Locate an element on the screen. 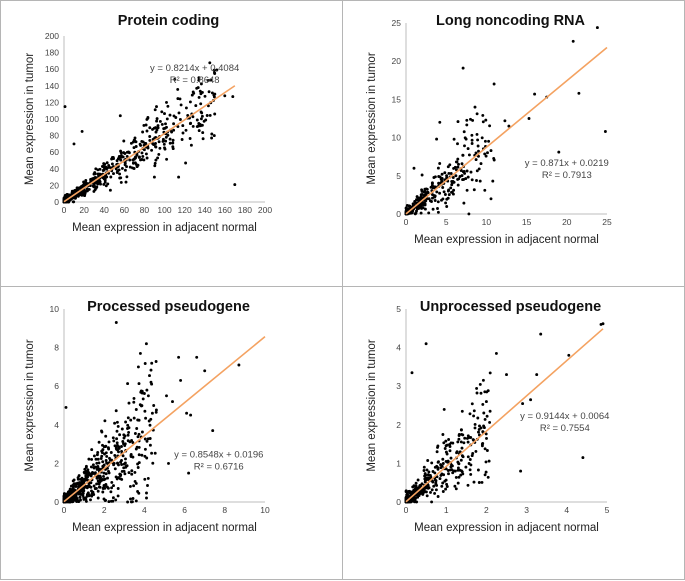 The image size is (685, 581). x-tick-label: 100 is located at coordinates (164, 210).